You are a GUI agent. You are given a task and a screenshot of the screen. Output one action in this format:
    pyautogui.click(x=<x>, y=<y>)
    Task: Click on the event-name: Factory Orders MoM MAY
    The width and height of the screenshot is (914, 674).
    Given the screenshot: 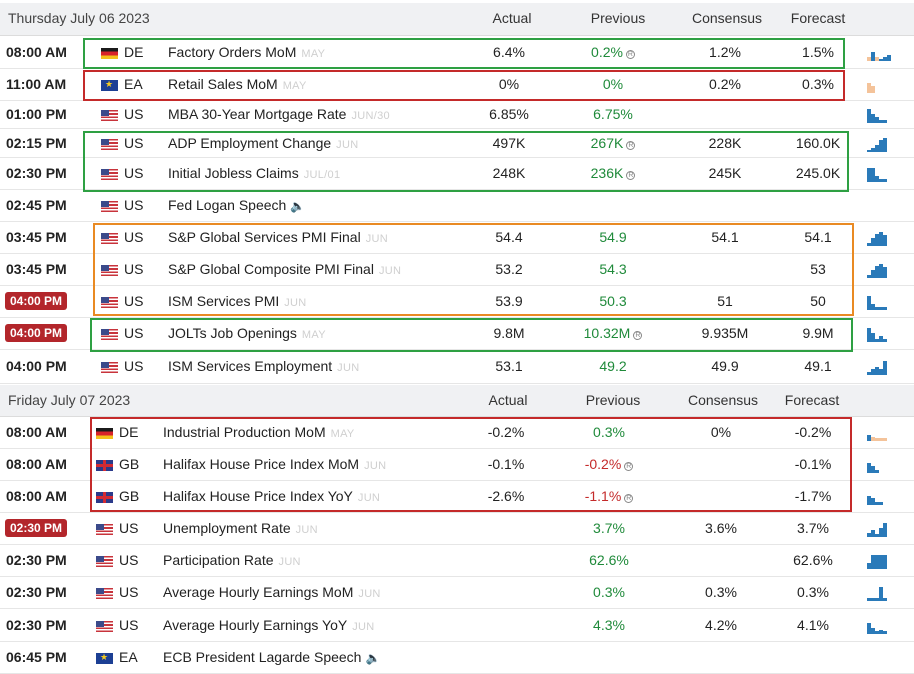 What is the action you would take?
    pyautogui.click(x=246, y=52)
    